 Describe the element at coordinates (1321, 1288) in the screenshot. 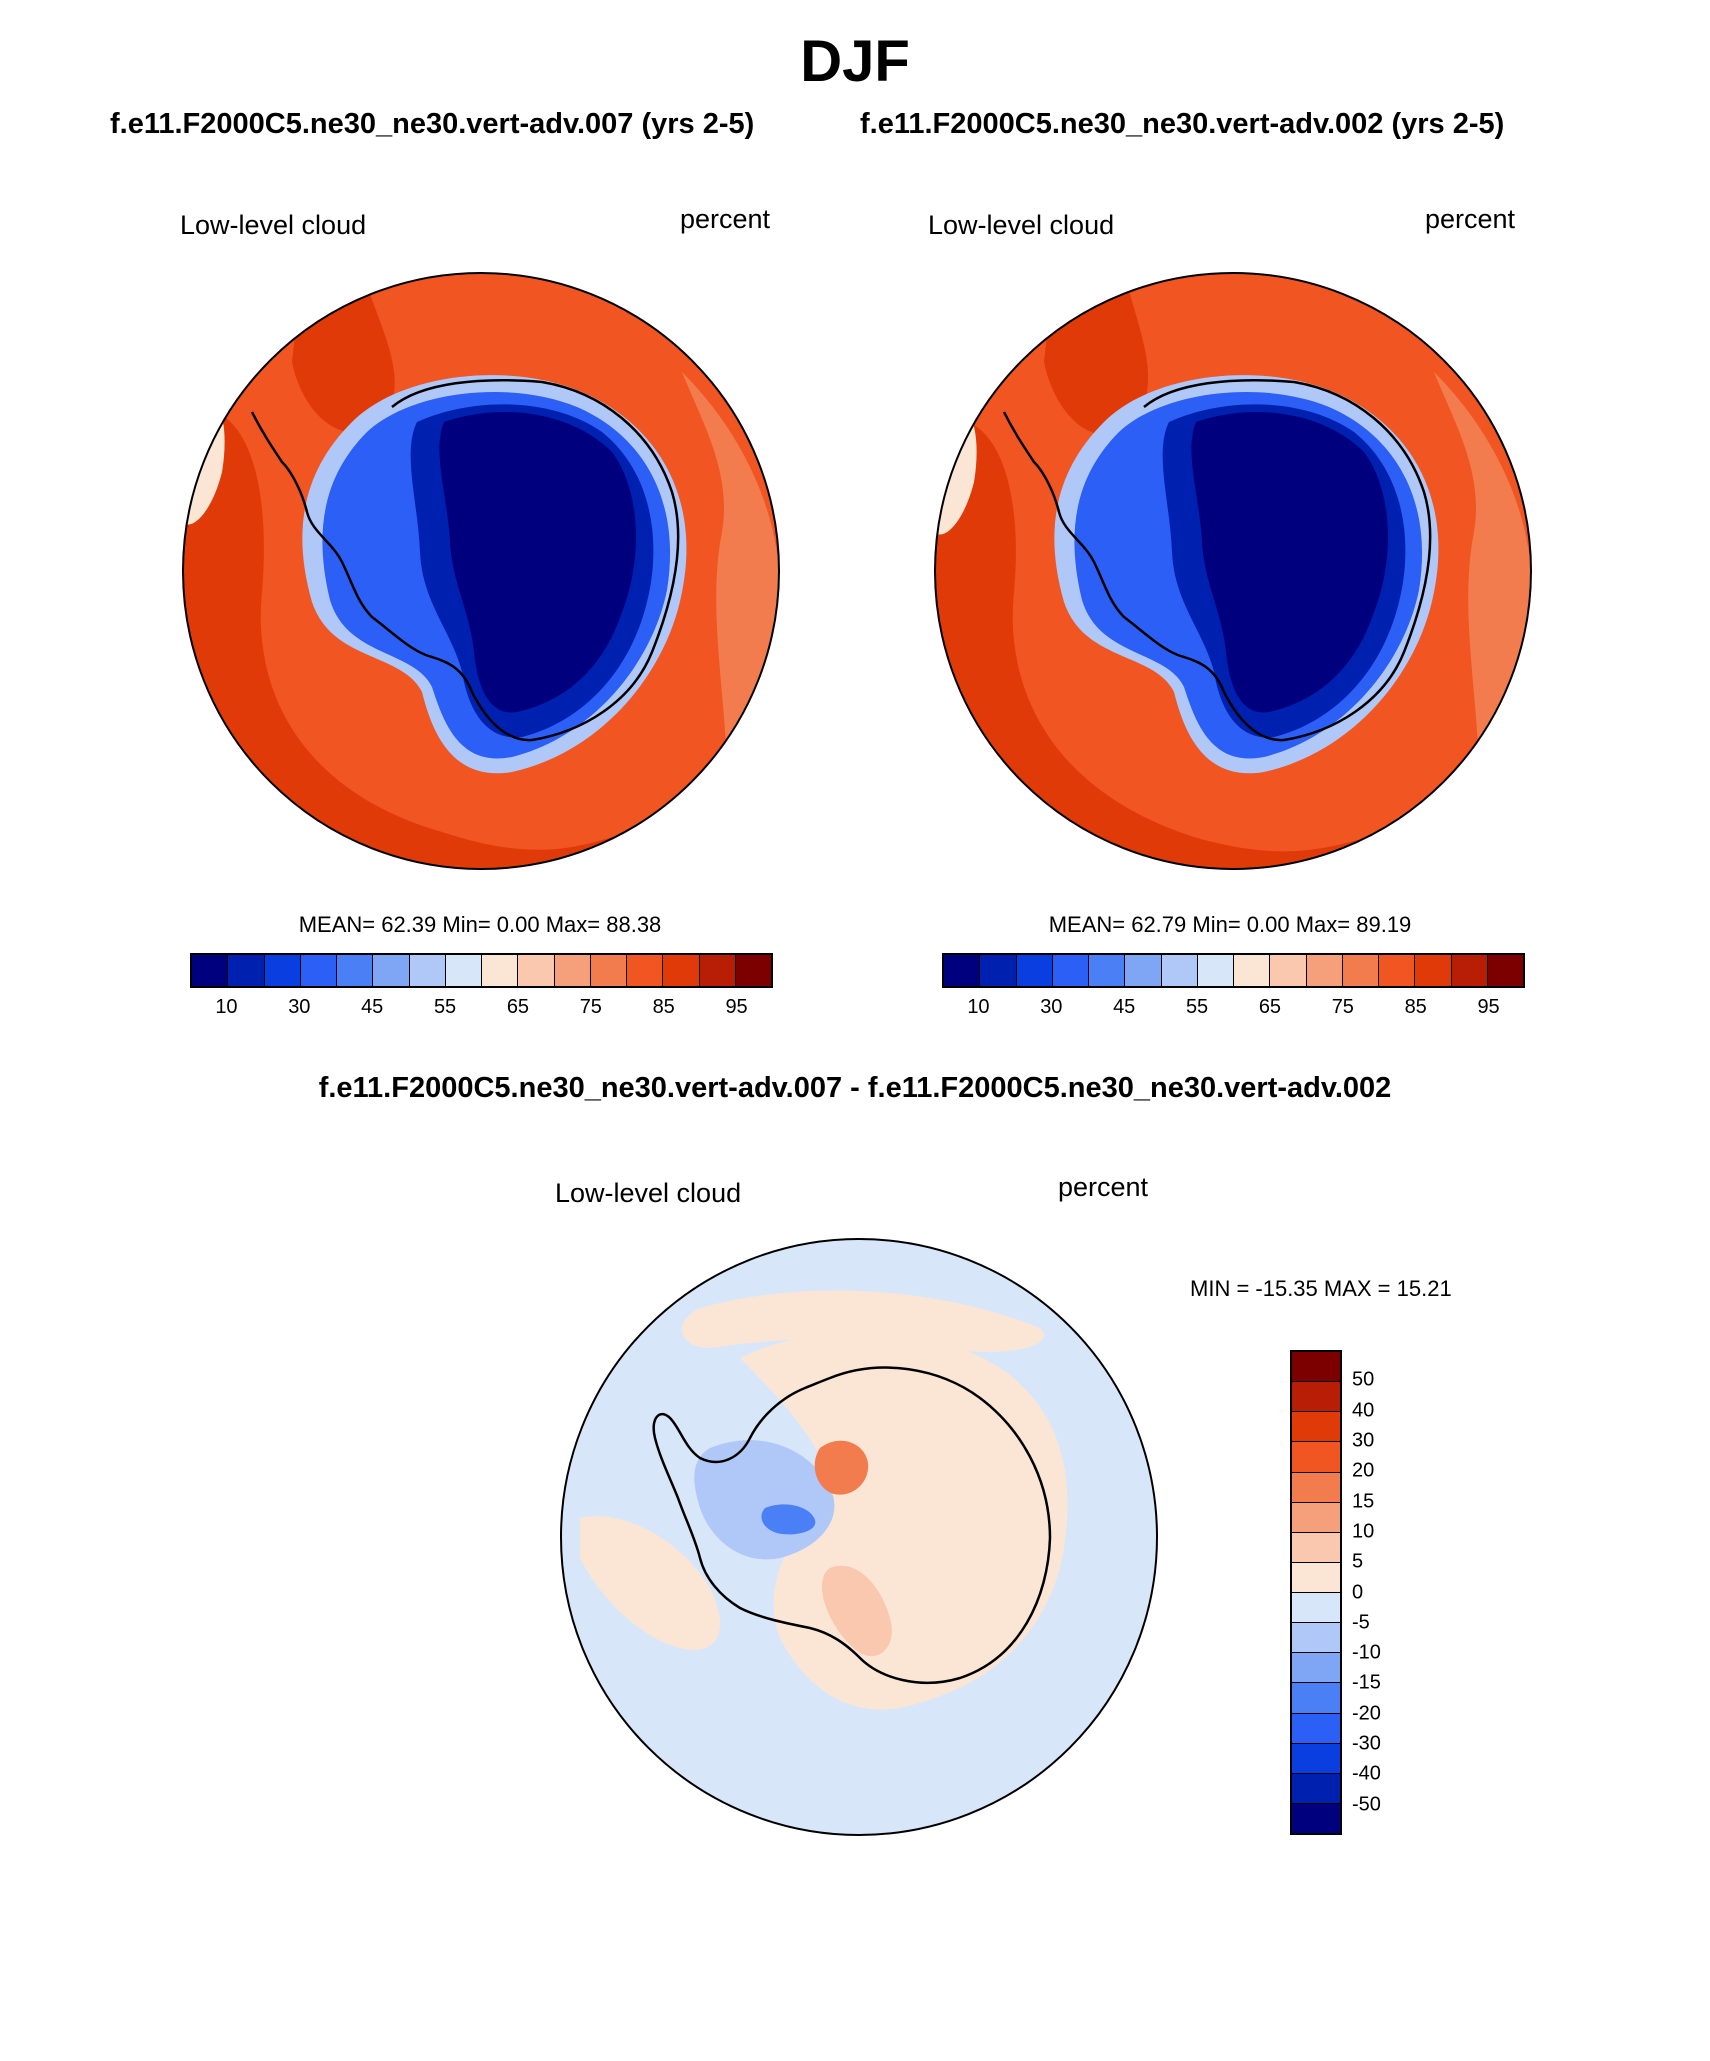

I see `panel3-stats: MIN = -15.35 MAX = 15.21` at that location.